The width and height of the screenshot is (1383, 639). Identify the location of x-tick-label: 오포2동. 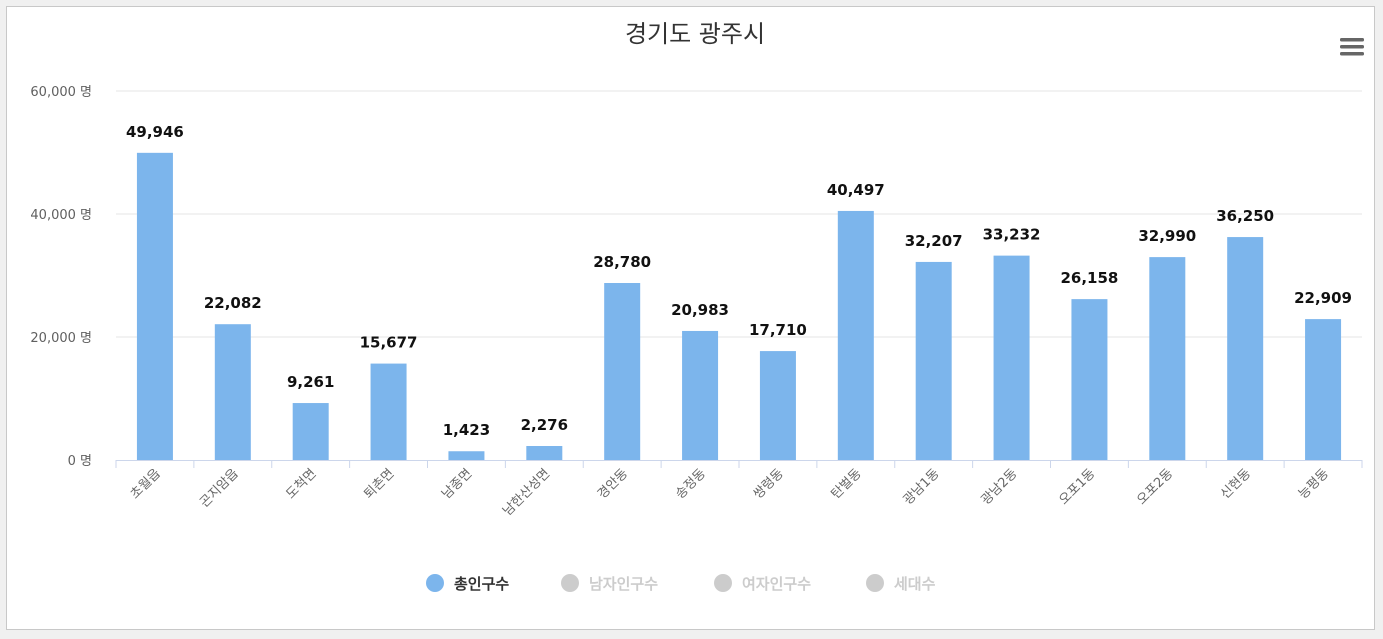
(1155, 487).